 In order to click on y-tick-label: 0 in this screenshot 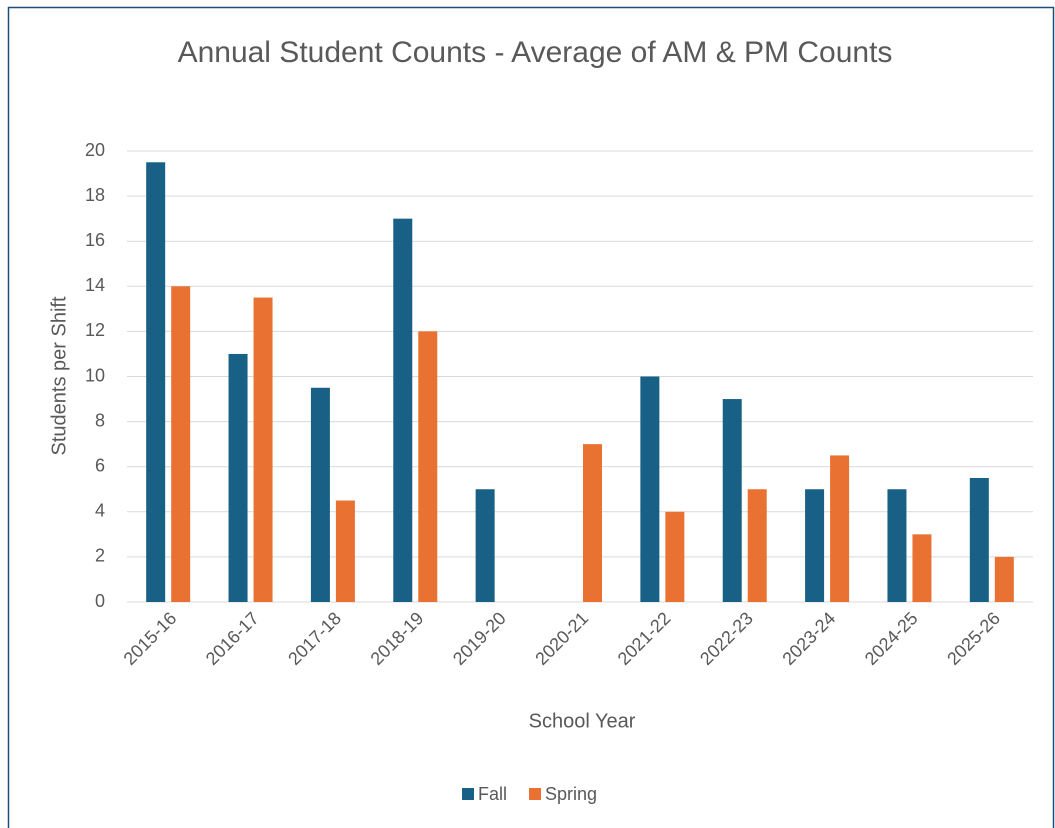, I will do `click(100, 601)`.